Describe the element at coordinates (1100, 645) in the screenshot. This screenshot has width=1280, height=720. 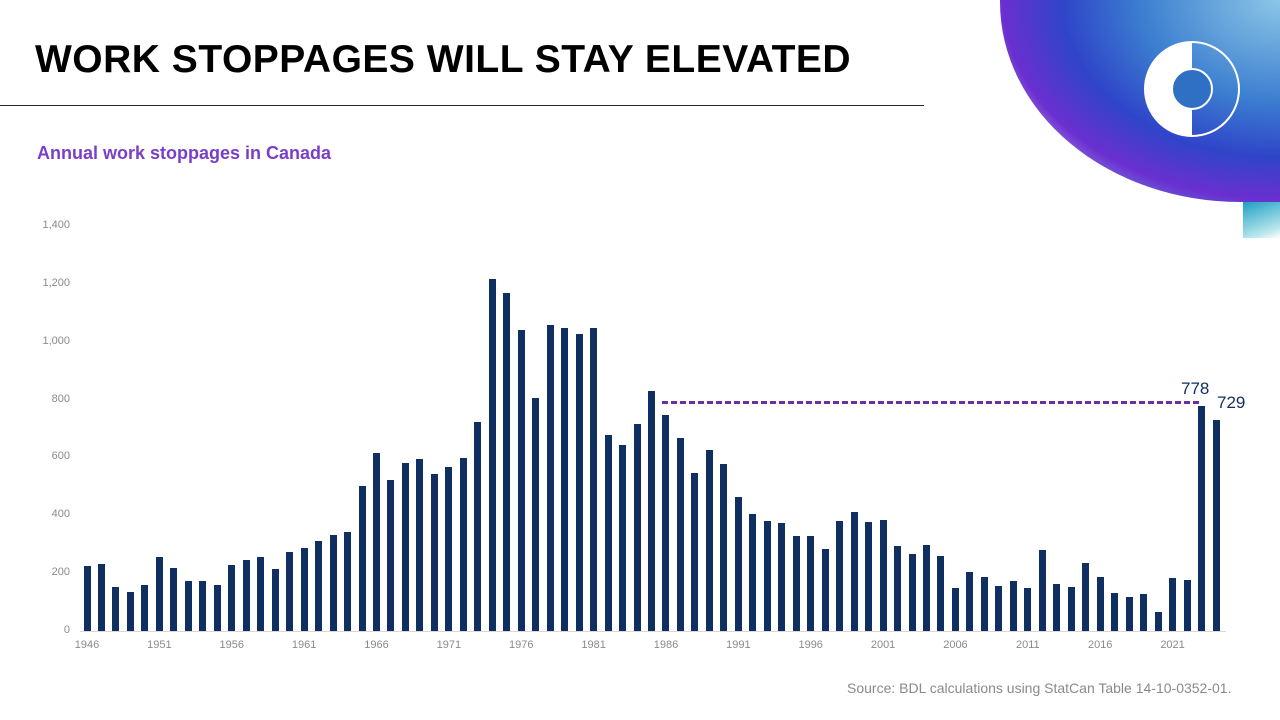
I see `x-tick-label: 2016` at that location.